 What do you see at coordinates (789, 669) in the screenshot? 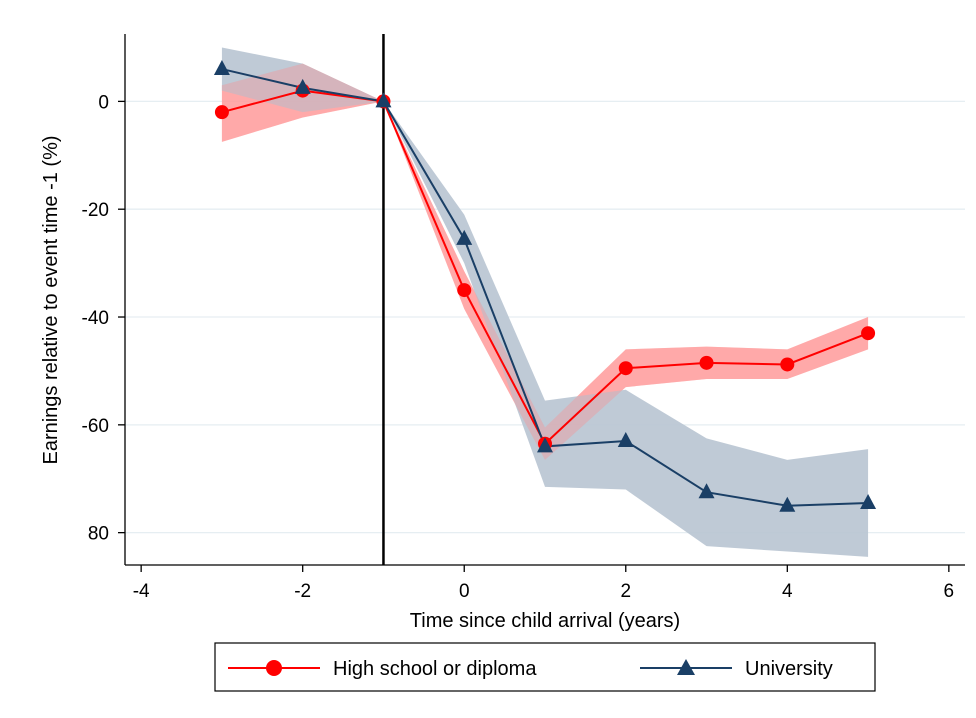
I see `legend-label-university: University` at bounding box center [789, 669].